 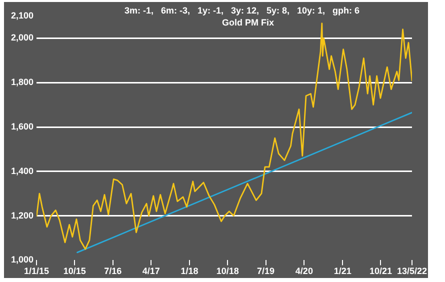 What do you see at coordinates (227, 271) in the screenshot?
I see `x-tick-label: 10/18` at bounding box center [227, 271].